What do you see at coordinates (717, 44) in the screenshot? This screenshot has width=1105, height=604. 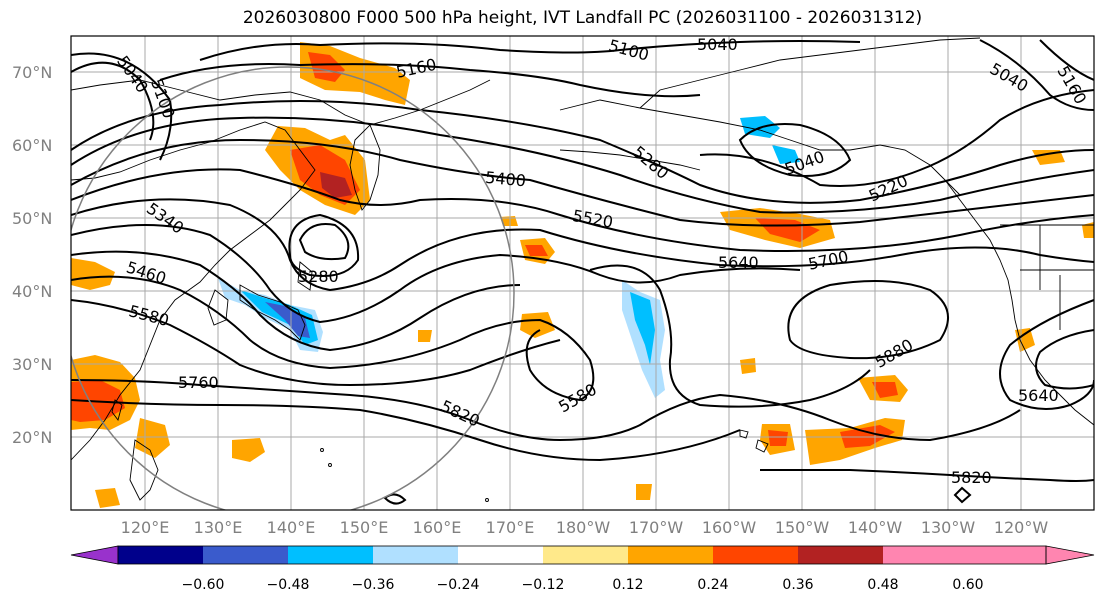 I see `contour-label: 5040` at bounding box center [717, 44].